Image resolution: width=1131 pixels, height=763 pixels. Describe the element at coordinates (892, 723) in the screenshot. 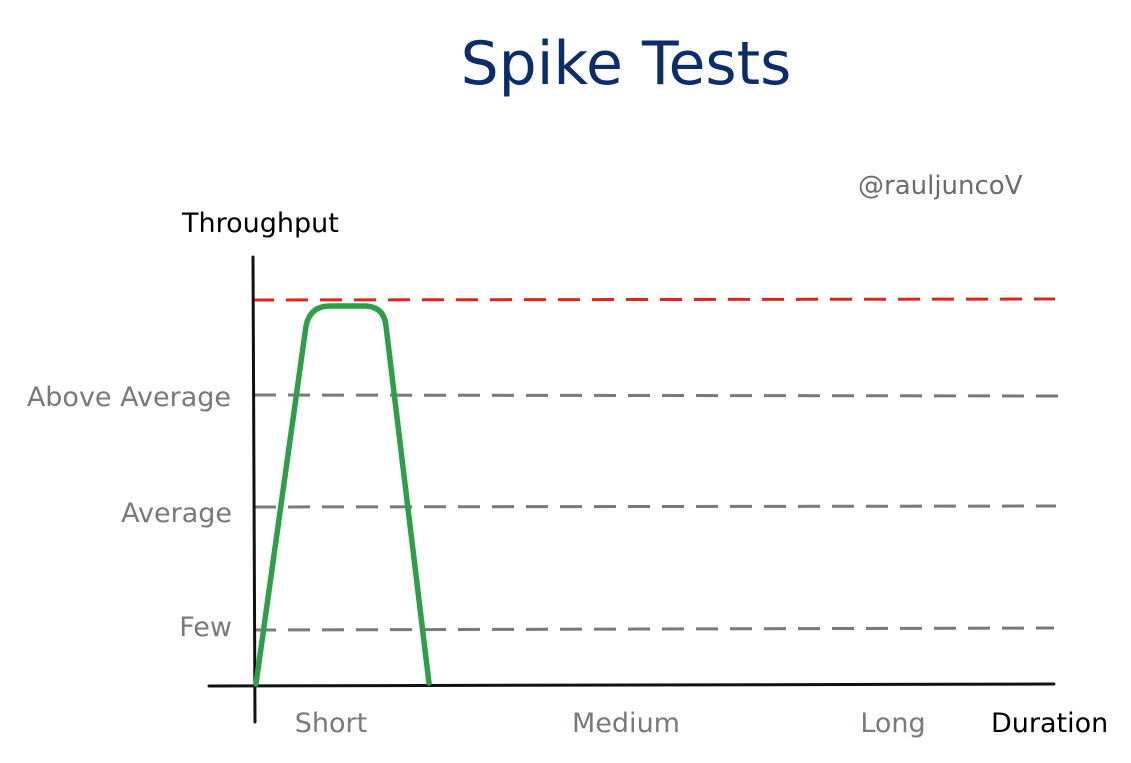

I see `duration-label-long: Long` at that location.